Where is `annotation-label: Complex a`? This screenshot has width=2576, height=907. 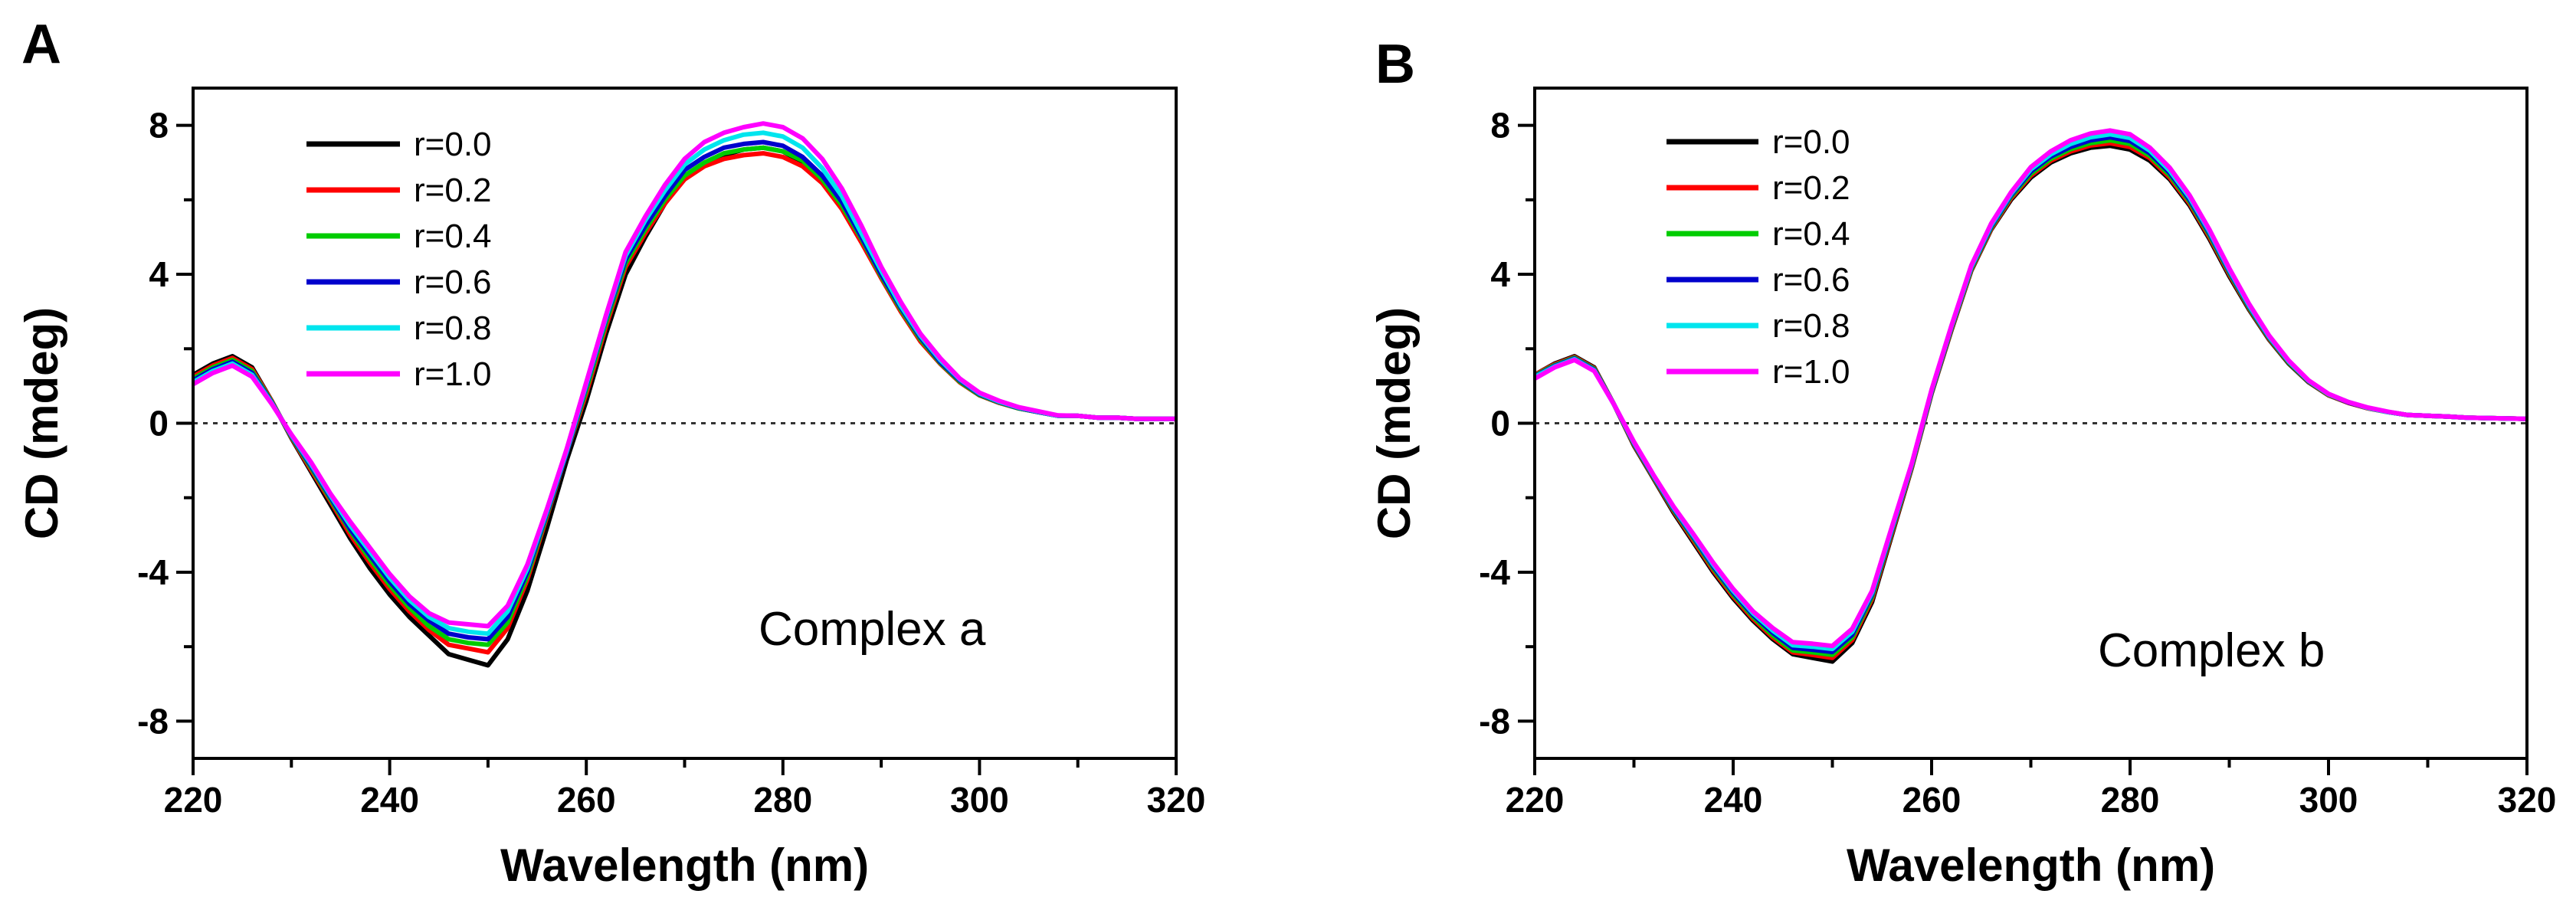
annotation-label: Complex a is located at coordinates (872, 629).